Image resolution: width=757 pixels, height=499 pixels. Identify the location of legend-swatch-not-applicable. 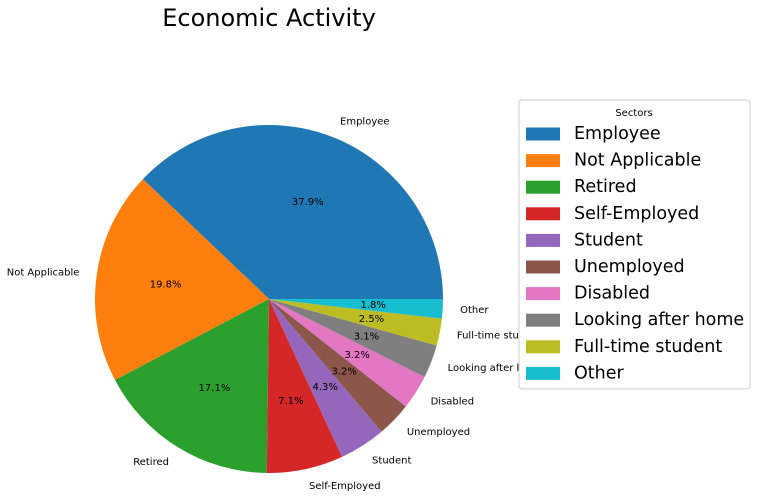
(543, 161).